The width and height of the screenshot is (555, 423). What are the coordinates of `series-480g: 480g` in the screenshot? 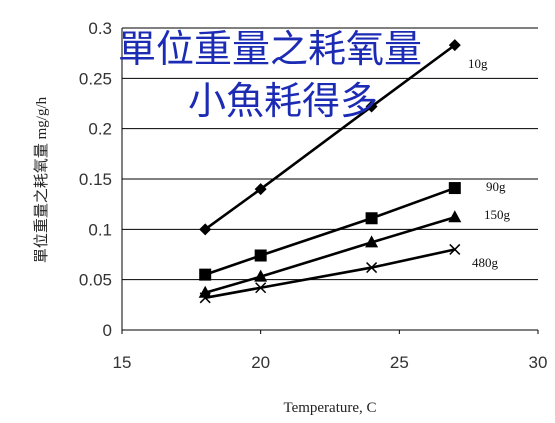 It's located at (349, 273).